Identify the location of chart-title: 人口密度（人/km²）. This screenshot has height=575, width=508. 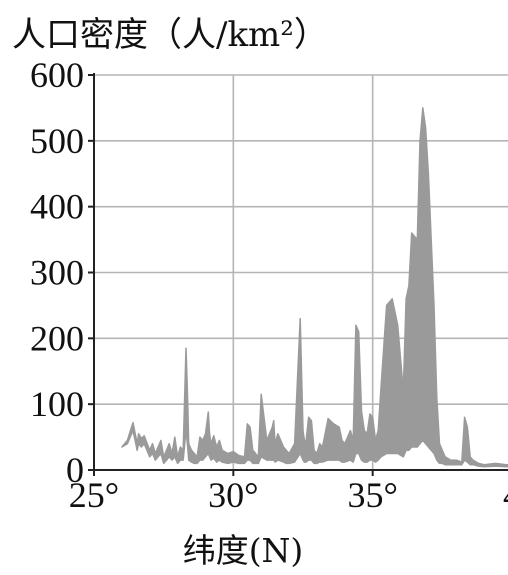
(170, 35).